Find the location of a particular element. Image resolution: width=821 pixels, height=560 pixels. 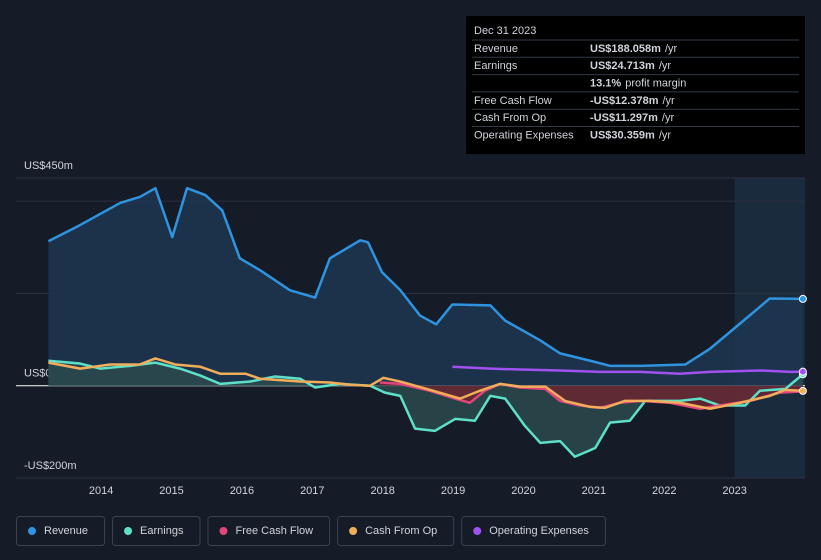

y-tick-label: US$0 is located at coordinates (38, 374).